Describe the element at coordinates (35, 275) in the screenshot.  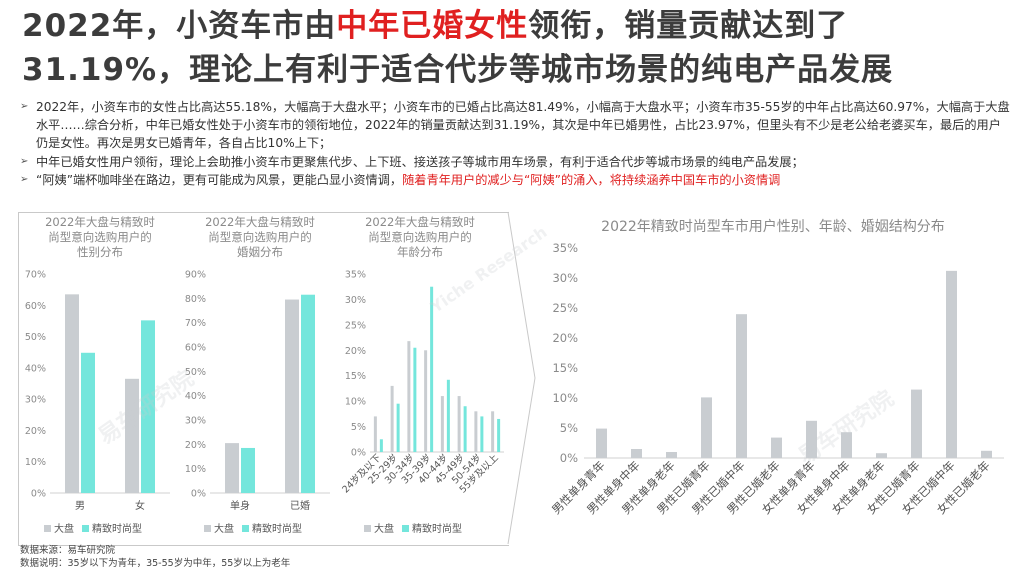
I see `y-tick-label: 70%` at that location.